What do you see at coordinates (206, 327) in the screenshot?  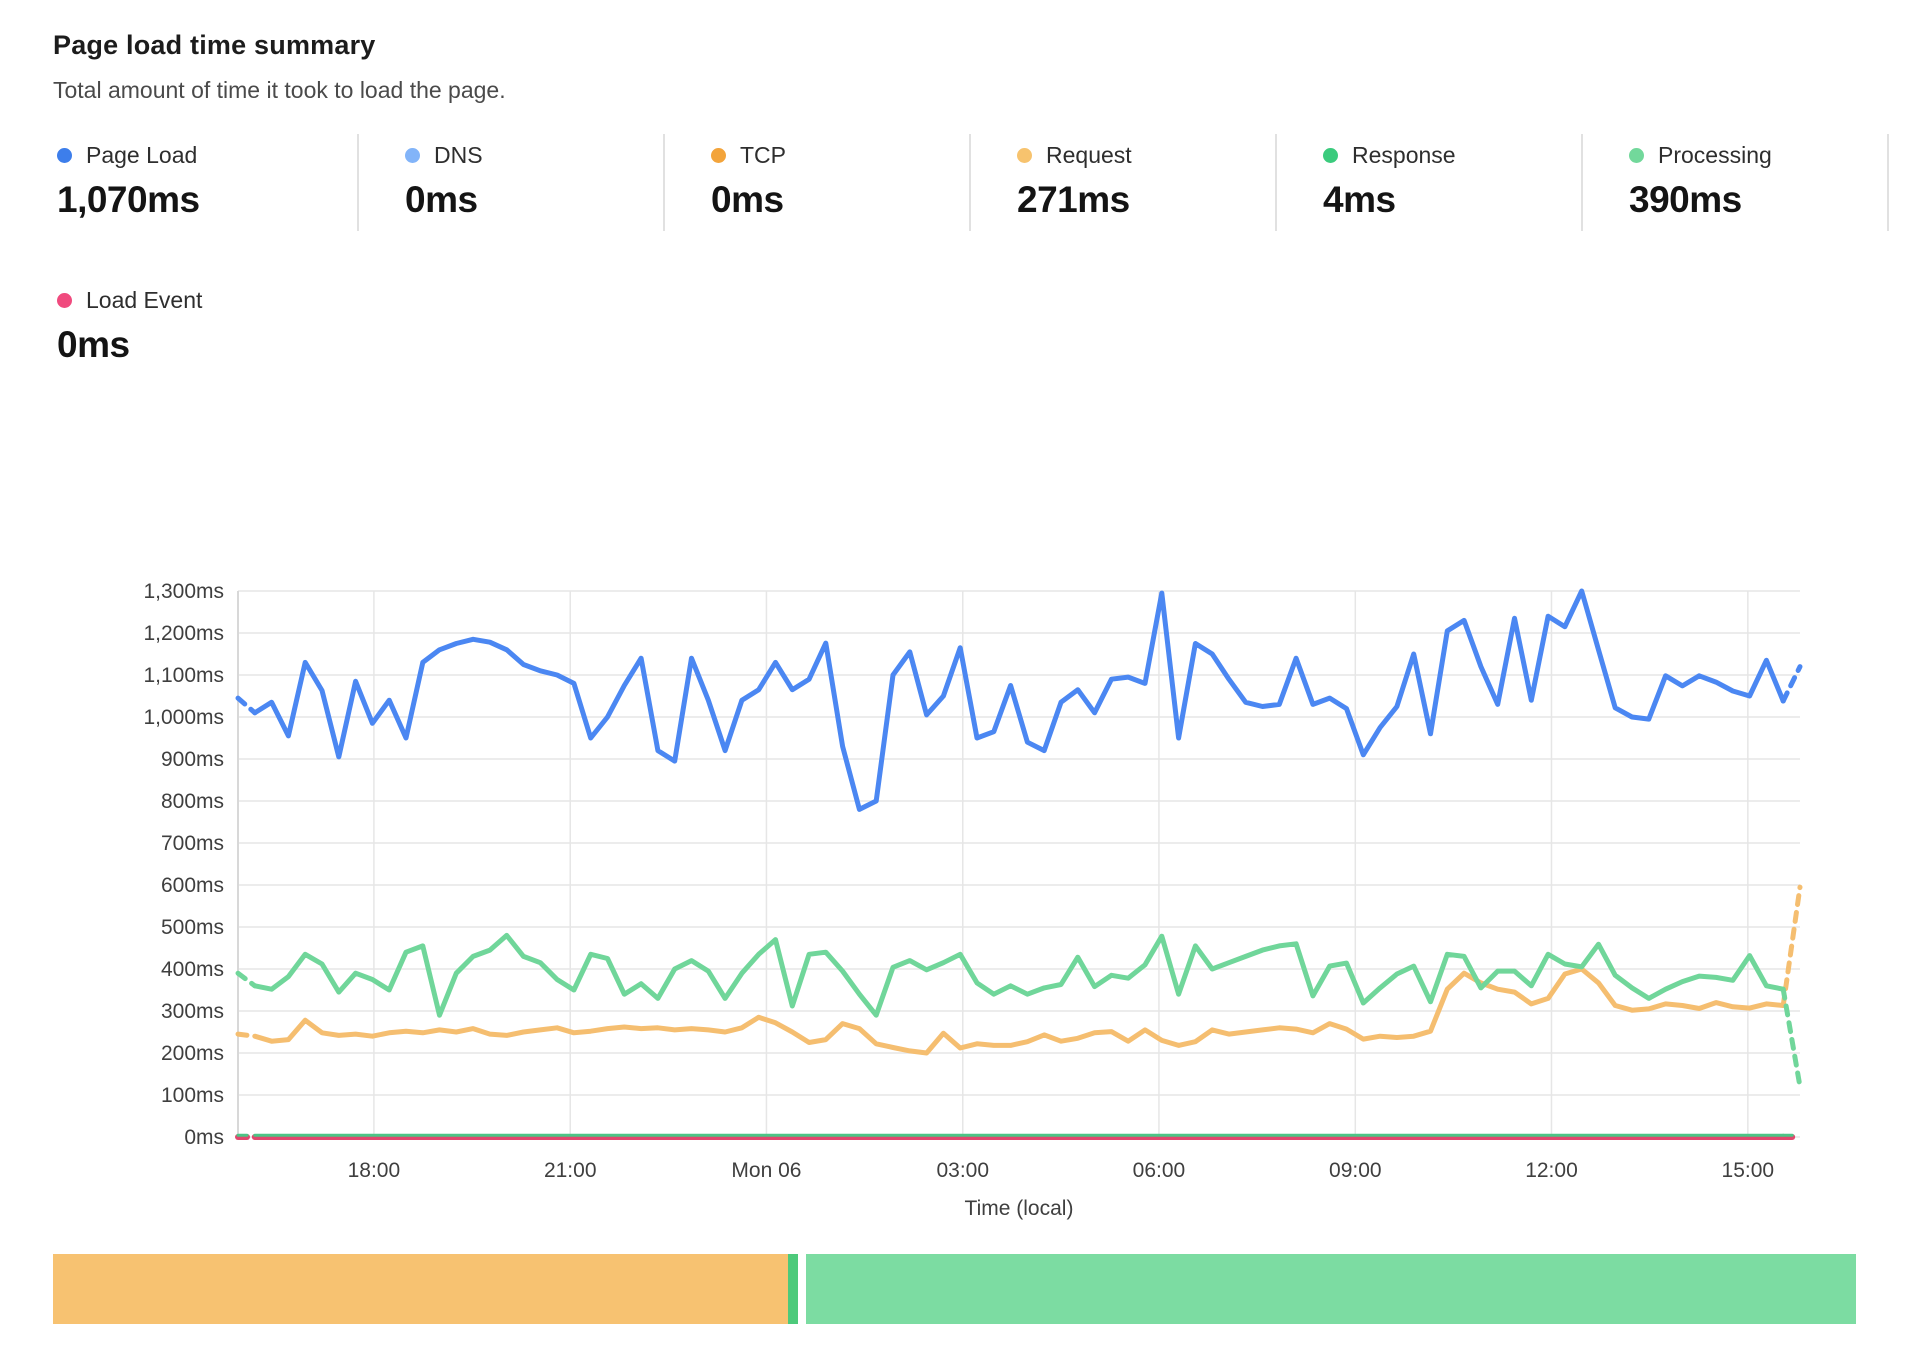 I see `metric-card-load-event: Load Event 0ms` at bounding box center [206, 327].